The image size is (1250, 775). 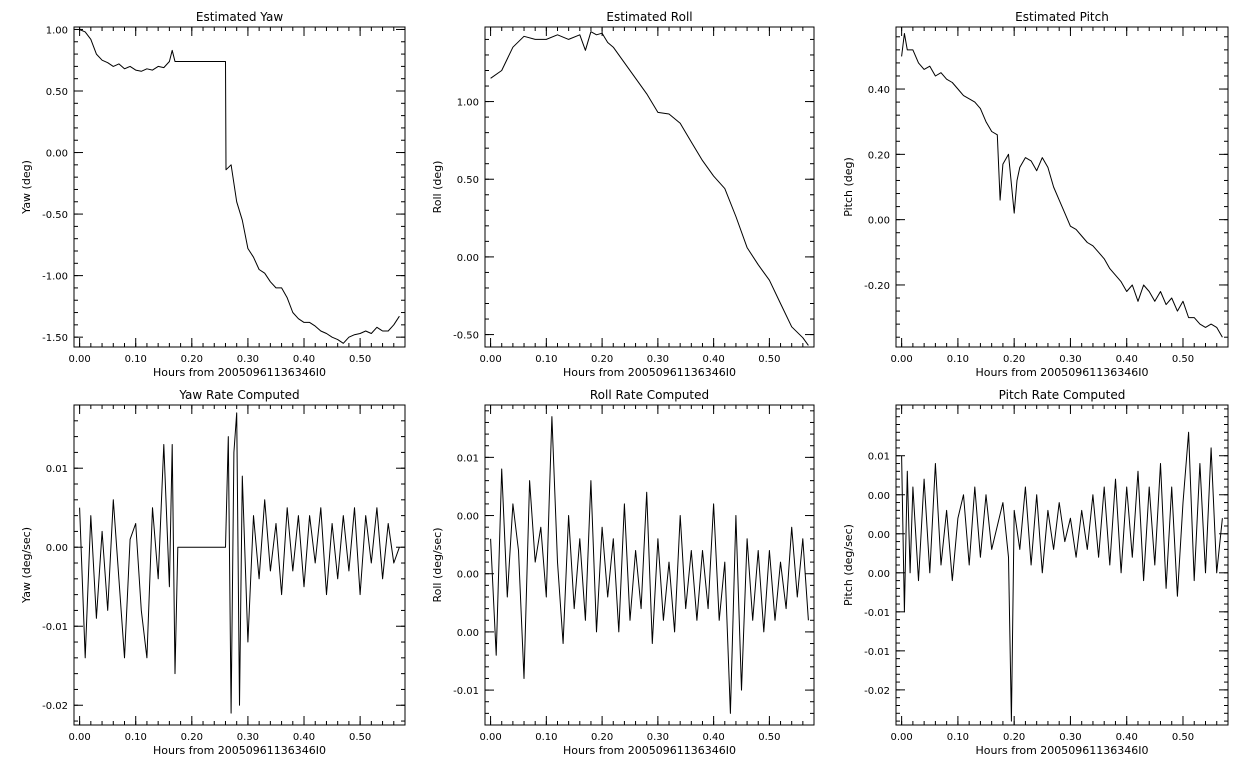 I want to click on y-axis-label: Roll (deg/sec), so click(x=437, y=564).